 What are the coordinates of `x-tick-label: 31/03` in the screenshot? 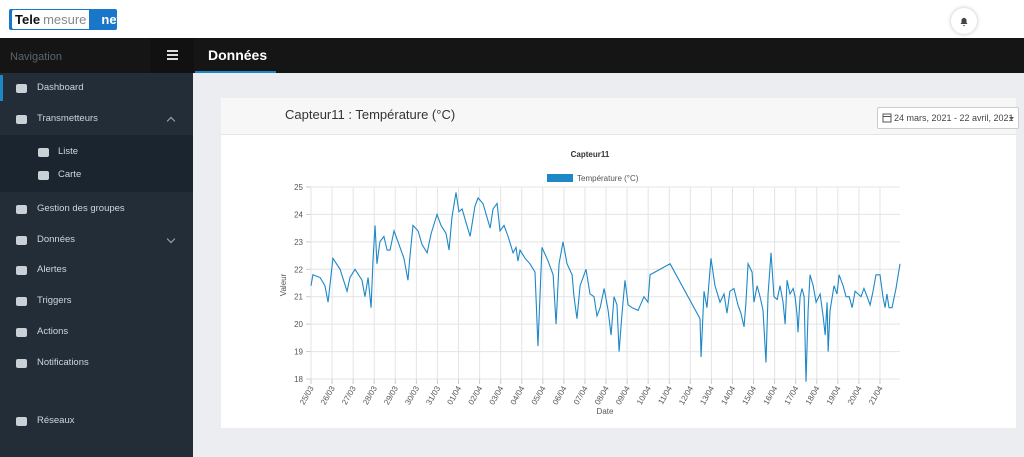 It's located at (433, 395).